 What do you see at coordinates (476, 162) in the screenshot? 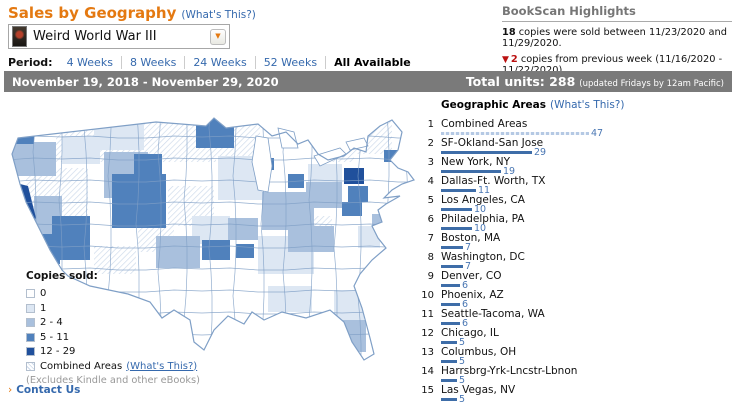
I see `geo-area-label: New York, NY` at bounding box center [476, 162].